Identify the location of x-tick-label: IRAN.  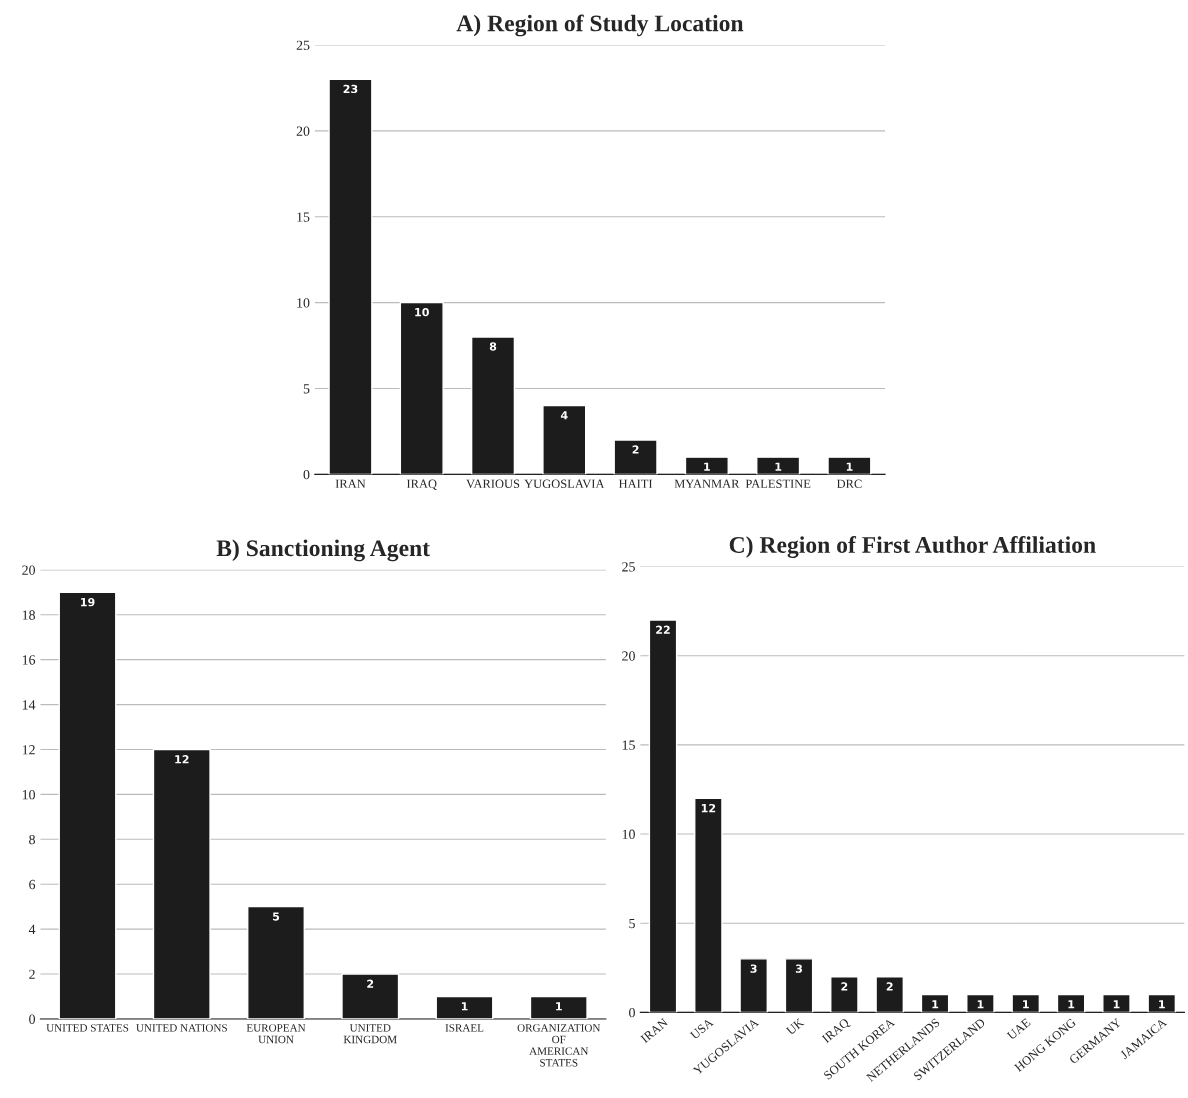
(350, 483).